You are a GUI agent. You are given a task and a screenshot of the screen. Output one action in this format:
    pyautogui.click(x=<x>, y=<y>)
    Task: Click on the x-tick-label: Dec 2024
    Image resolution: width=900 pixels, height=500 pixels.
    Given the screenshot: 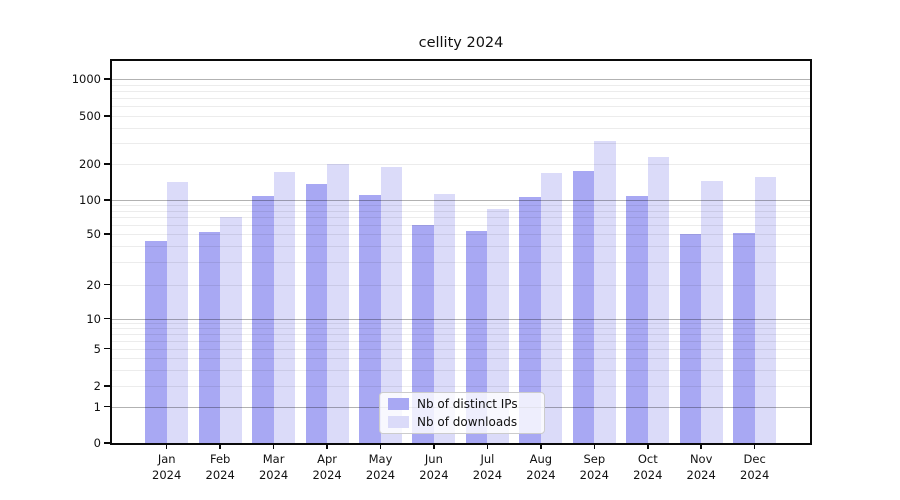 What is the action you would take?
    pyautogui.click(x=755, y=467)
    